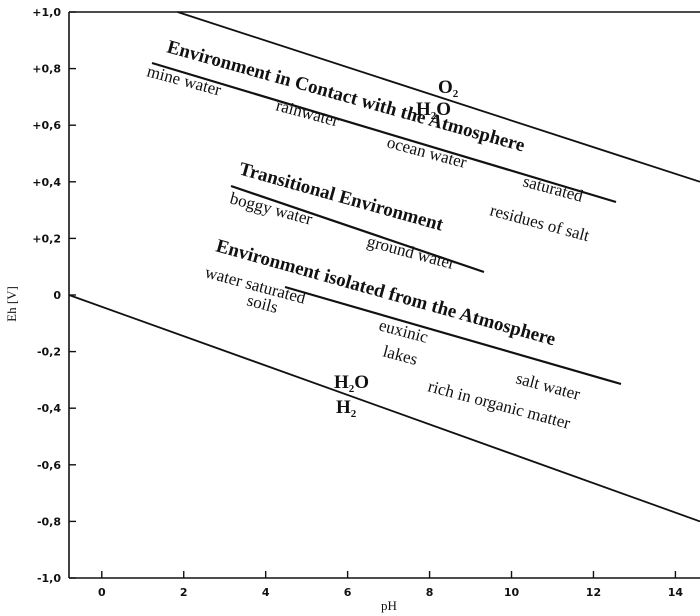  I want to click on x-tick-label: 0, so click(102, 592).